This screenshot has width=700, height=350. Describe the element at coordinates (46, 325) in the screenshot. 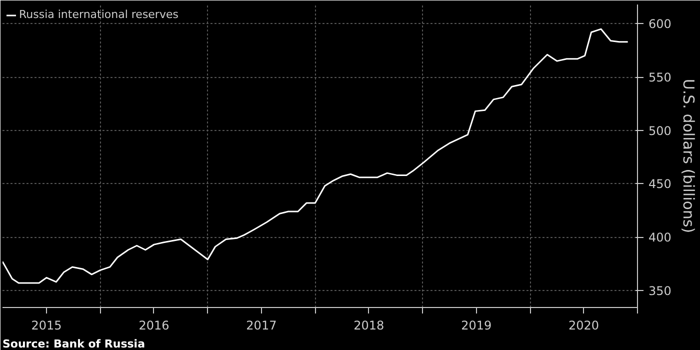

I see `x-tick-label: 2015` at that location.